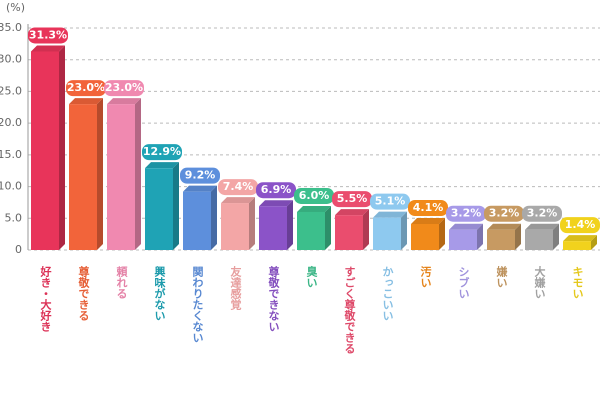 The image size is (603, 401). I want to click on x-tick-label: 嫌い, so click(502, 276).